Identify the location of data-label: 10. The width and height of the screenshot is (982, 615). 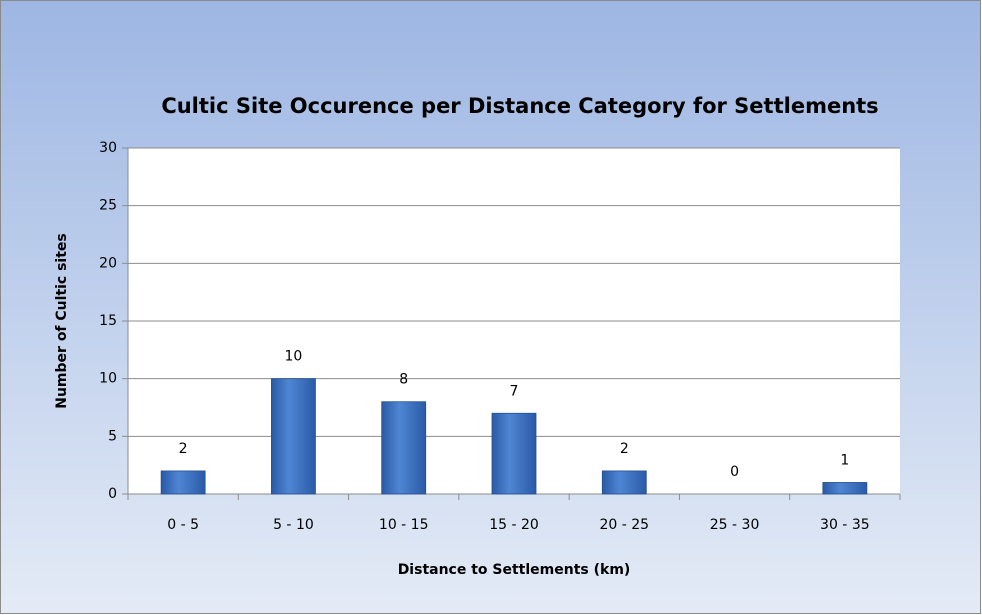
(294, 357).